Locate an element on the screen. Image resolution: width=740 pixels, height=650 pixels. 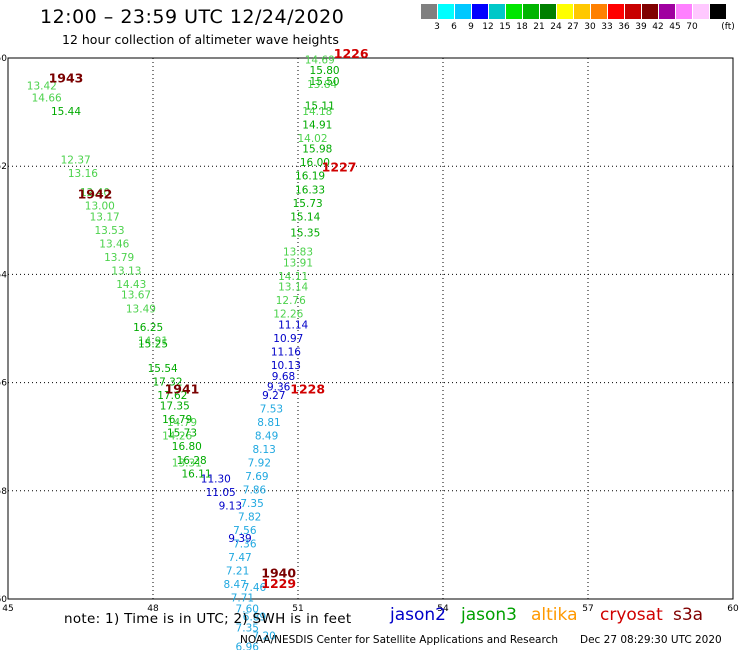
wave-height-value: 11.30 is located at coordinates (216, 480).